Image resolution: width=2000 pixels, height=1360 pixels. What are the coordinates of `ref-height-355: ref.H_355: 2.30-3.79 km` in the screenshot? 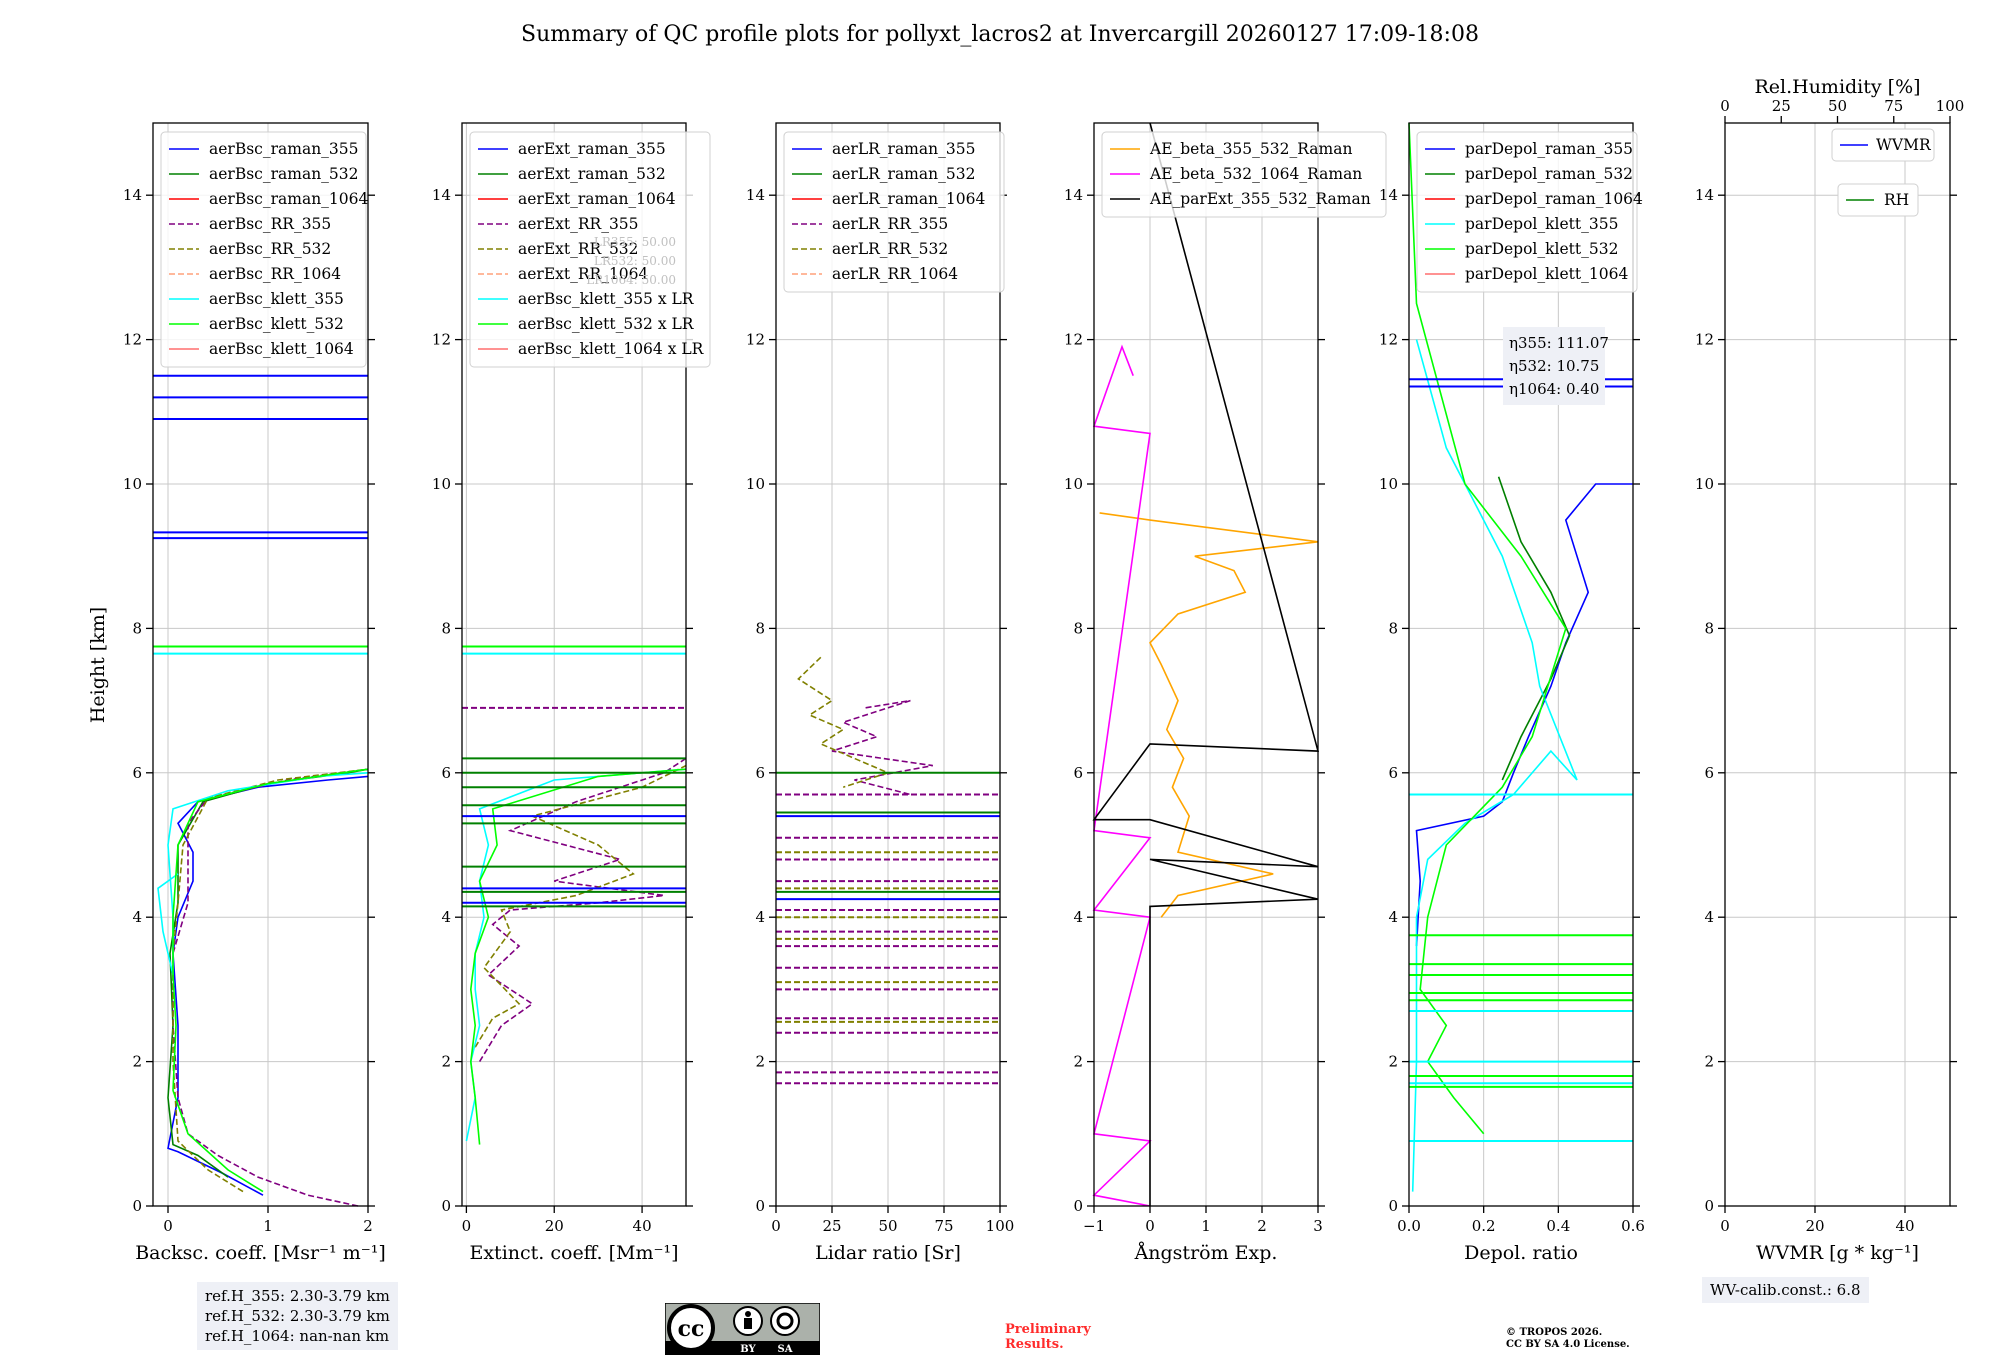 It's located at (297, 1296).